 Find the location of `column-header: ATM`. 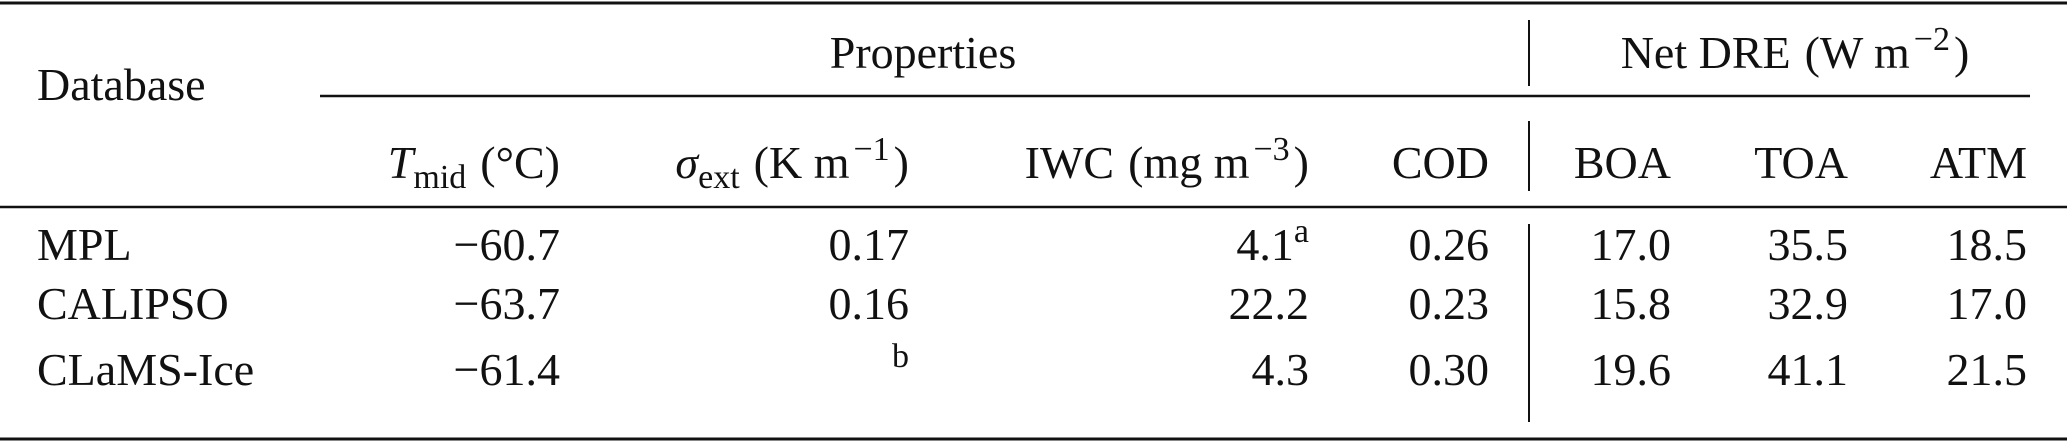

column-header: ATM is located at coordinates (1978, 162).